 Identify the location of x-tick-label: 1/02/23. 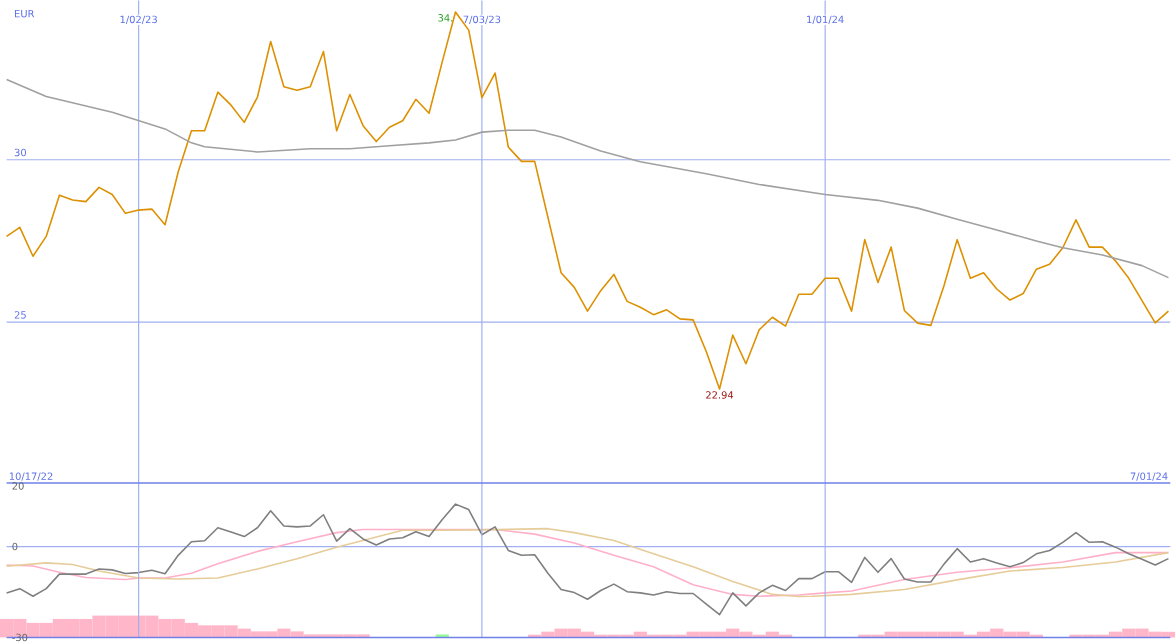
(138, 19).